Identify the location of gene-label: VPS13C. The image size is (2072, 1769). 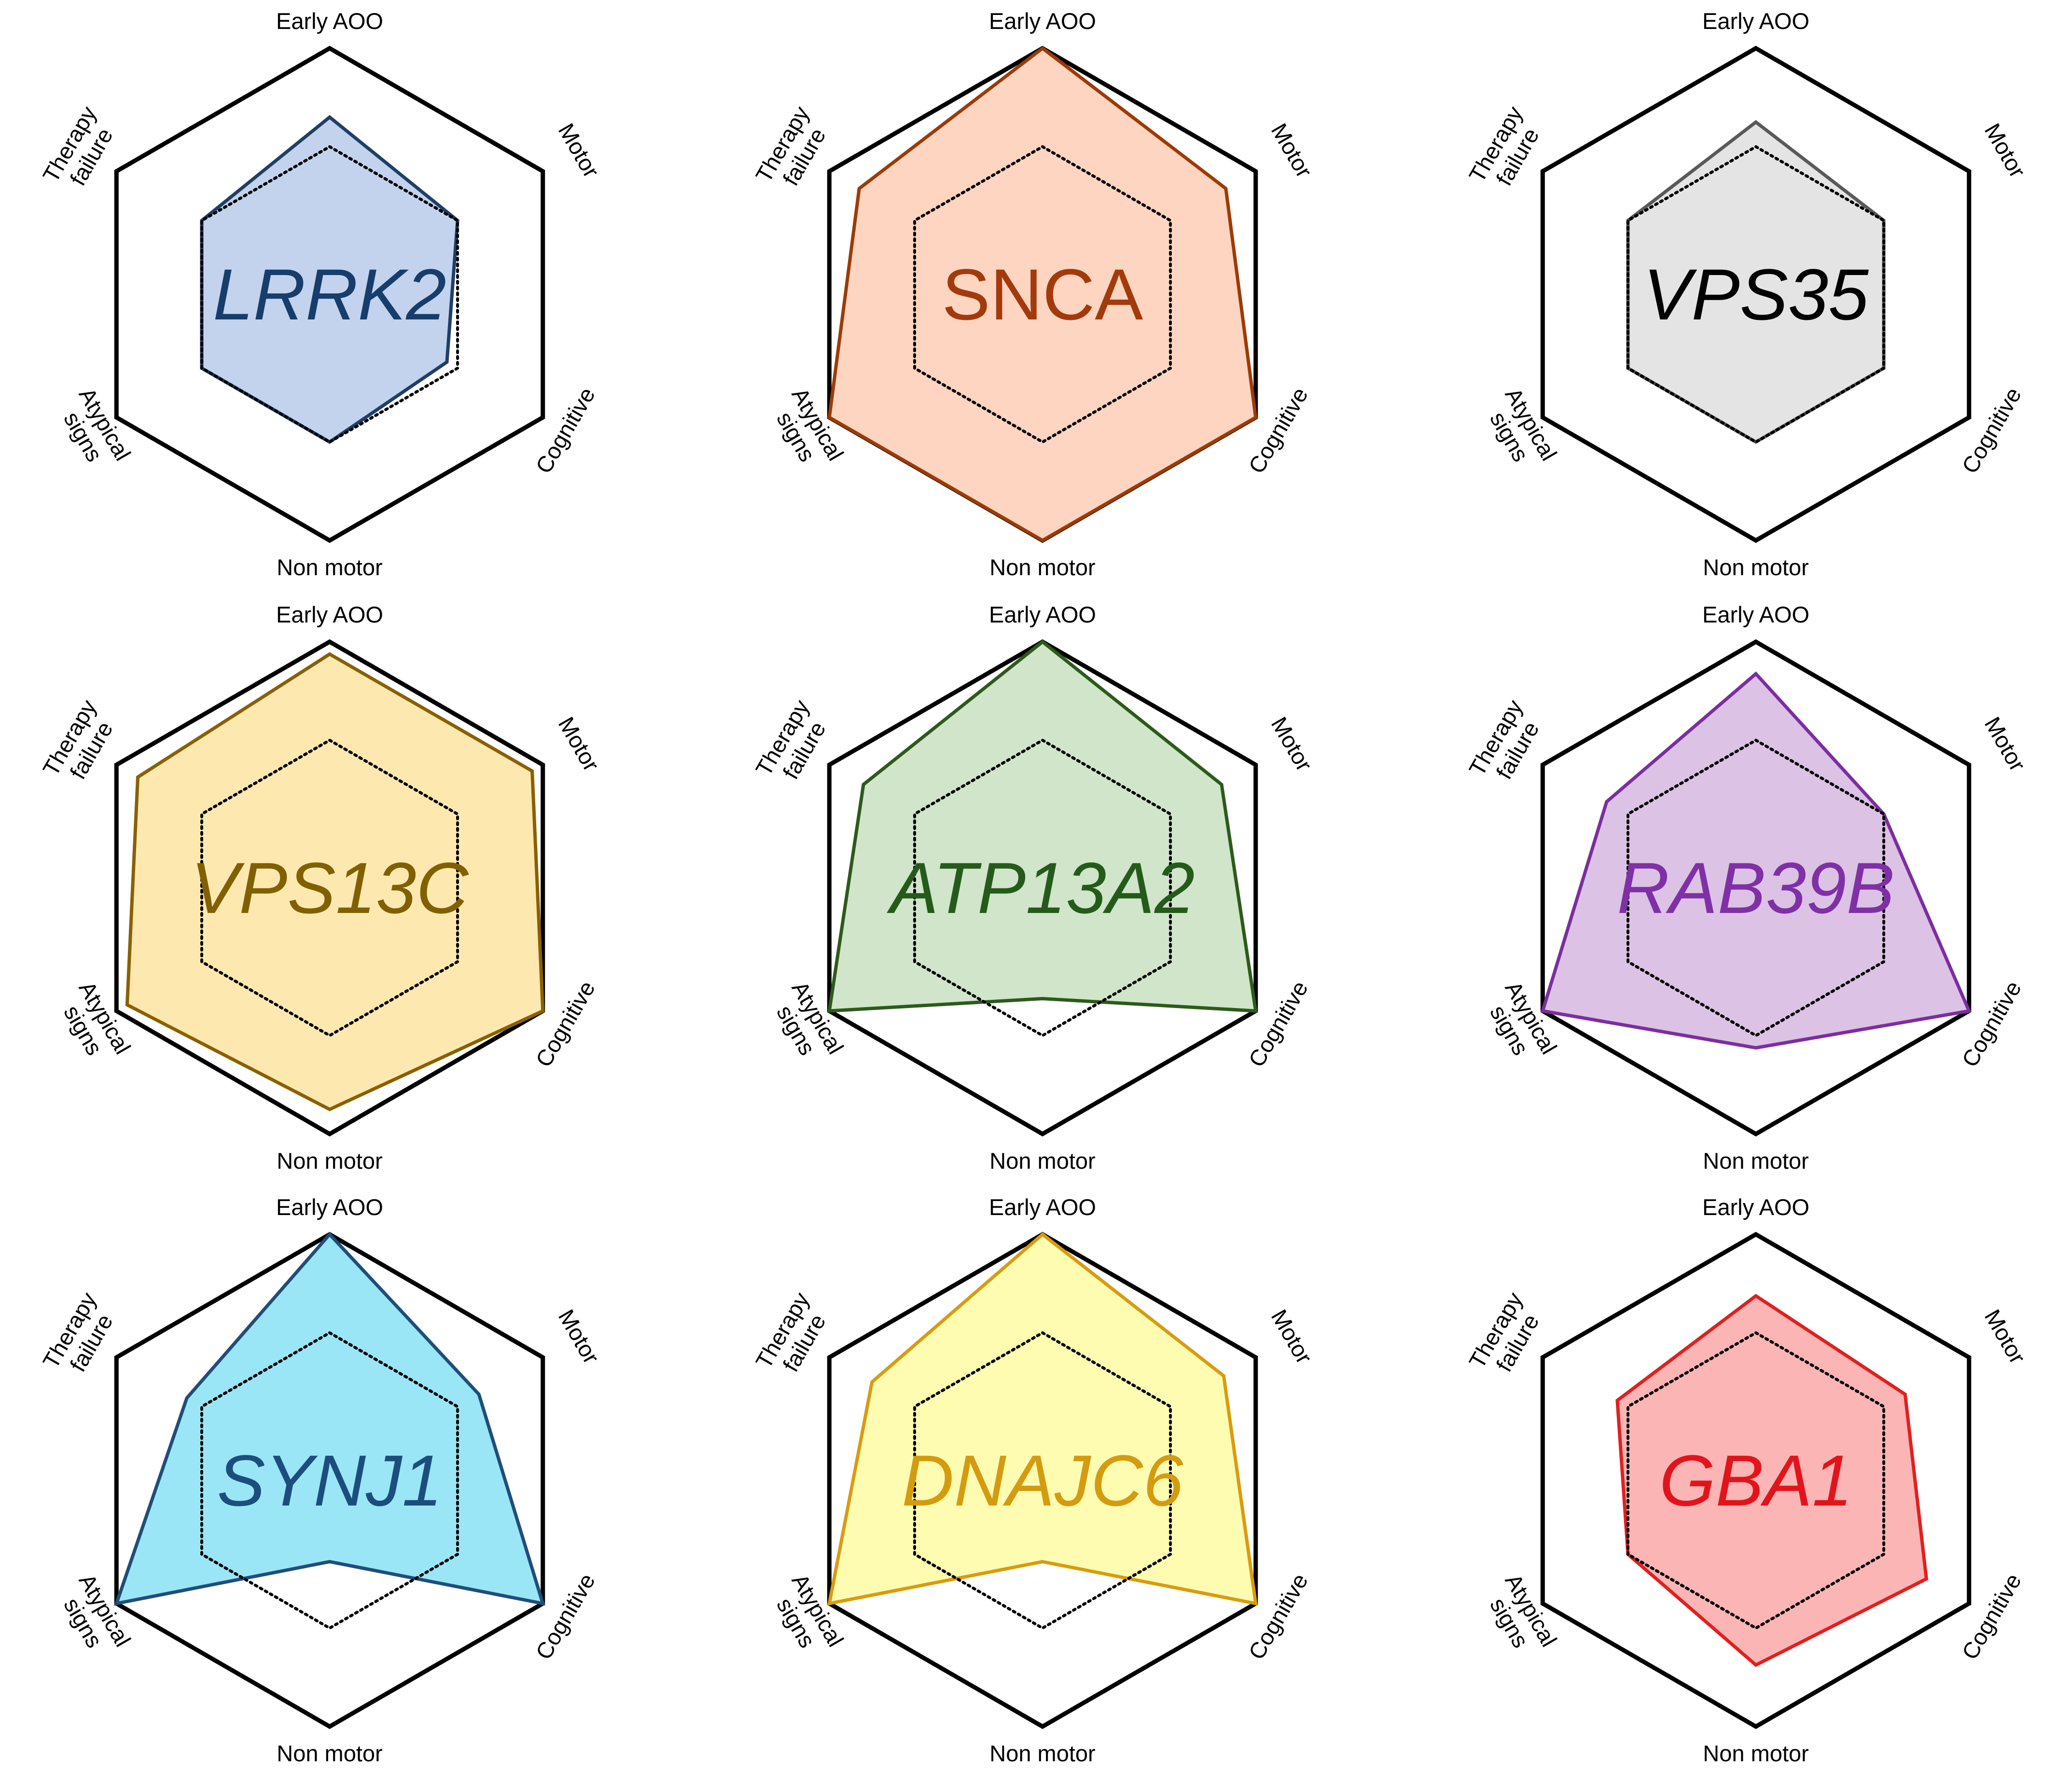
(330, 887).